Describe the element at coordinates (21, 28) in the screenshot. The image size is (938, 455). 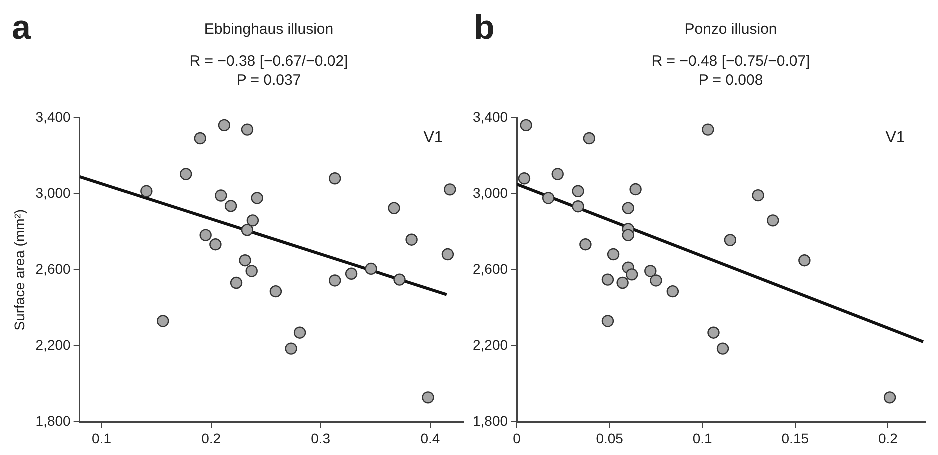
I see `text: a` at that location.